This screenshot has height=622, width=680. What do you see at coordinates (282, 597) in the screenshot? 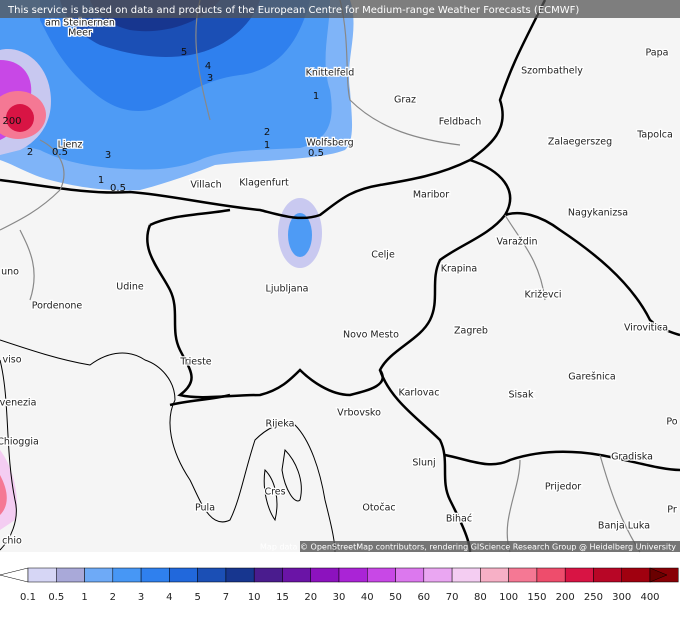
I see `legend-label: 15` at bounding box center [282, 597].